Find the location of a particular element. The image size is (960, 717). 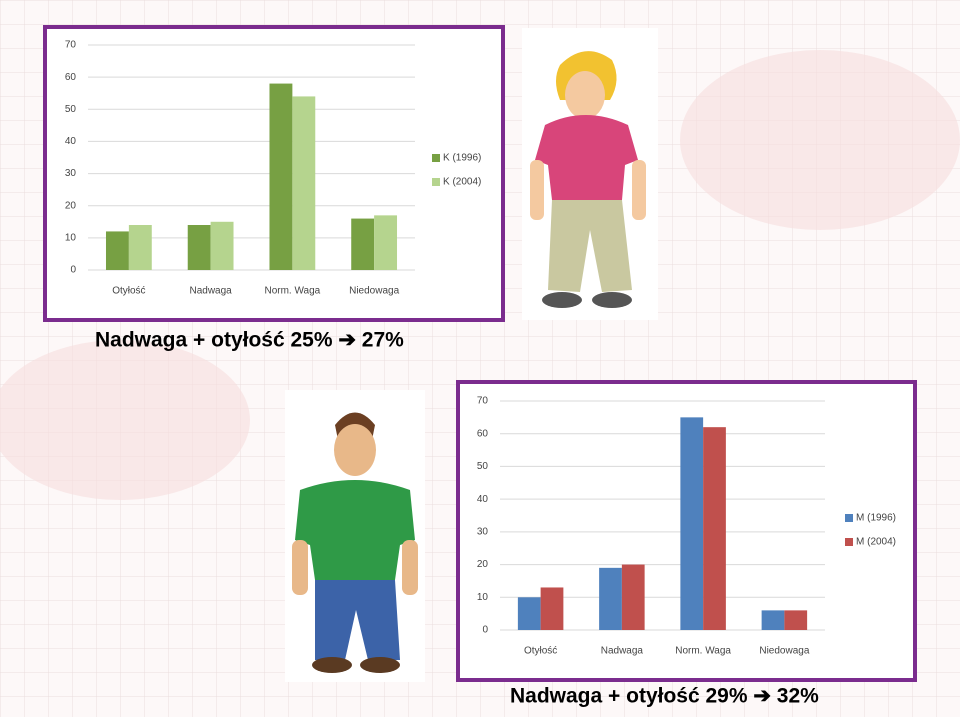

legend-label: M (2004) is located at coordinates (876, 542).